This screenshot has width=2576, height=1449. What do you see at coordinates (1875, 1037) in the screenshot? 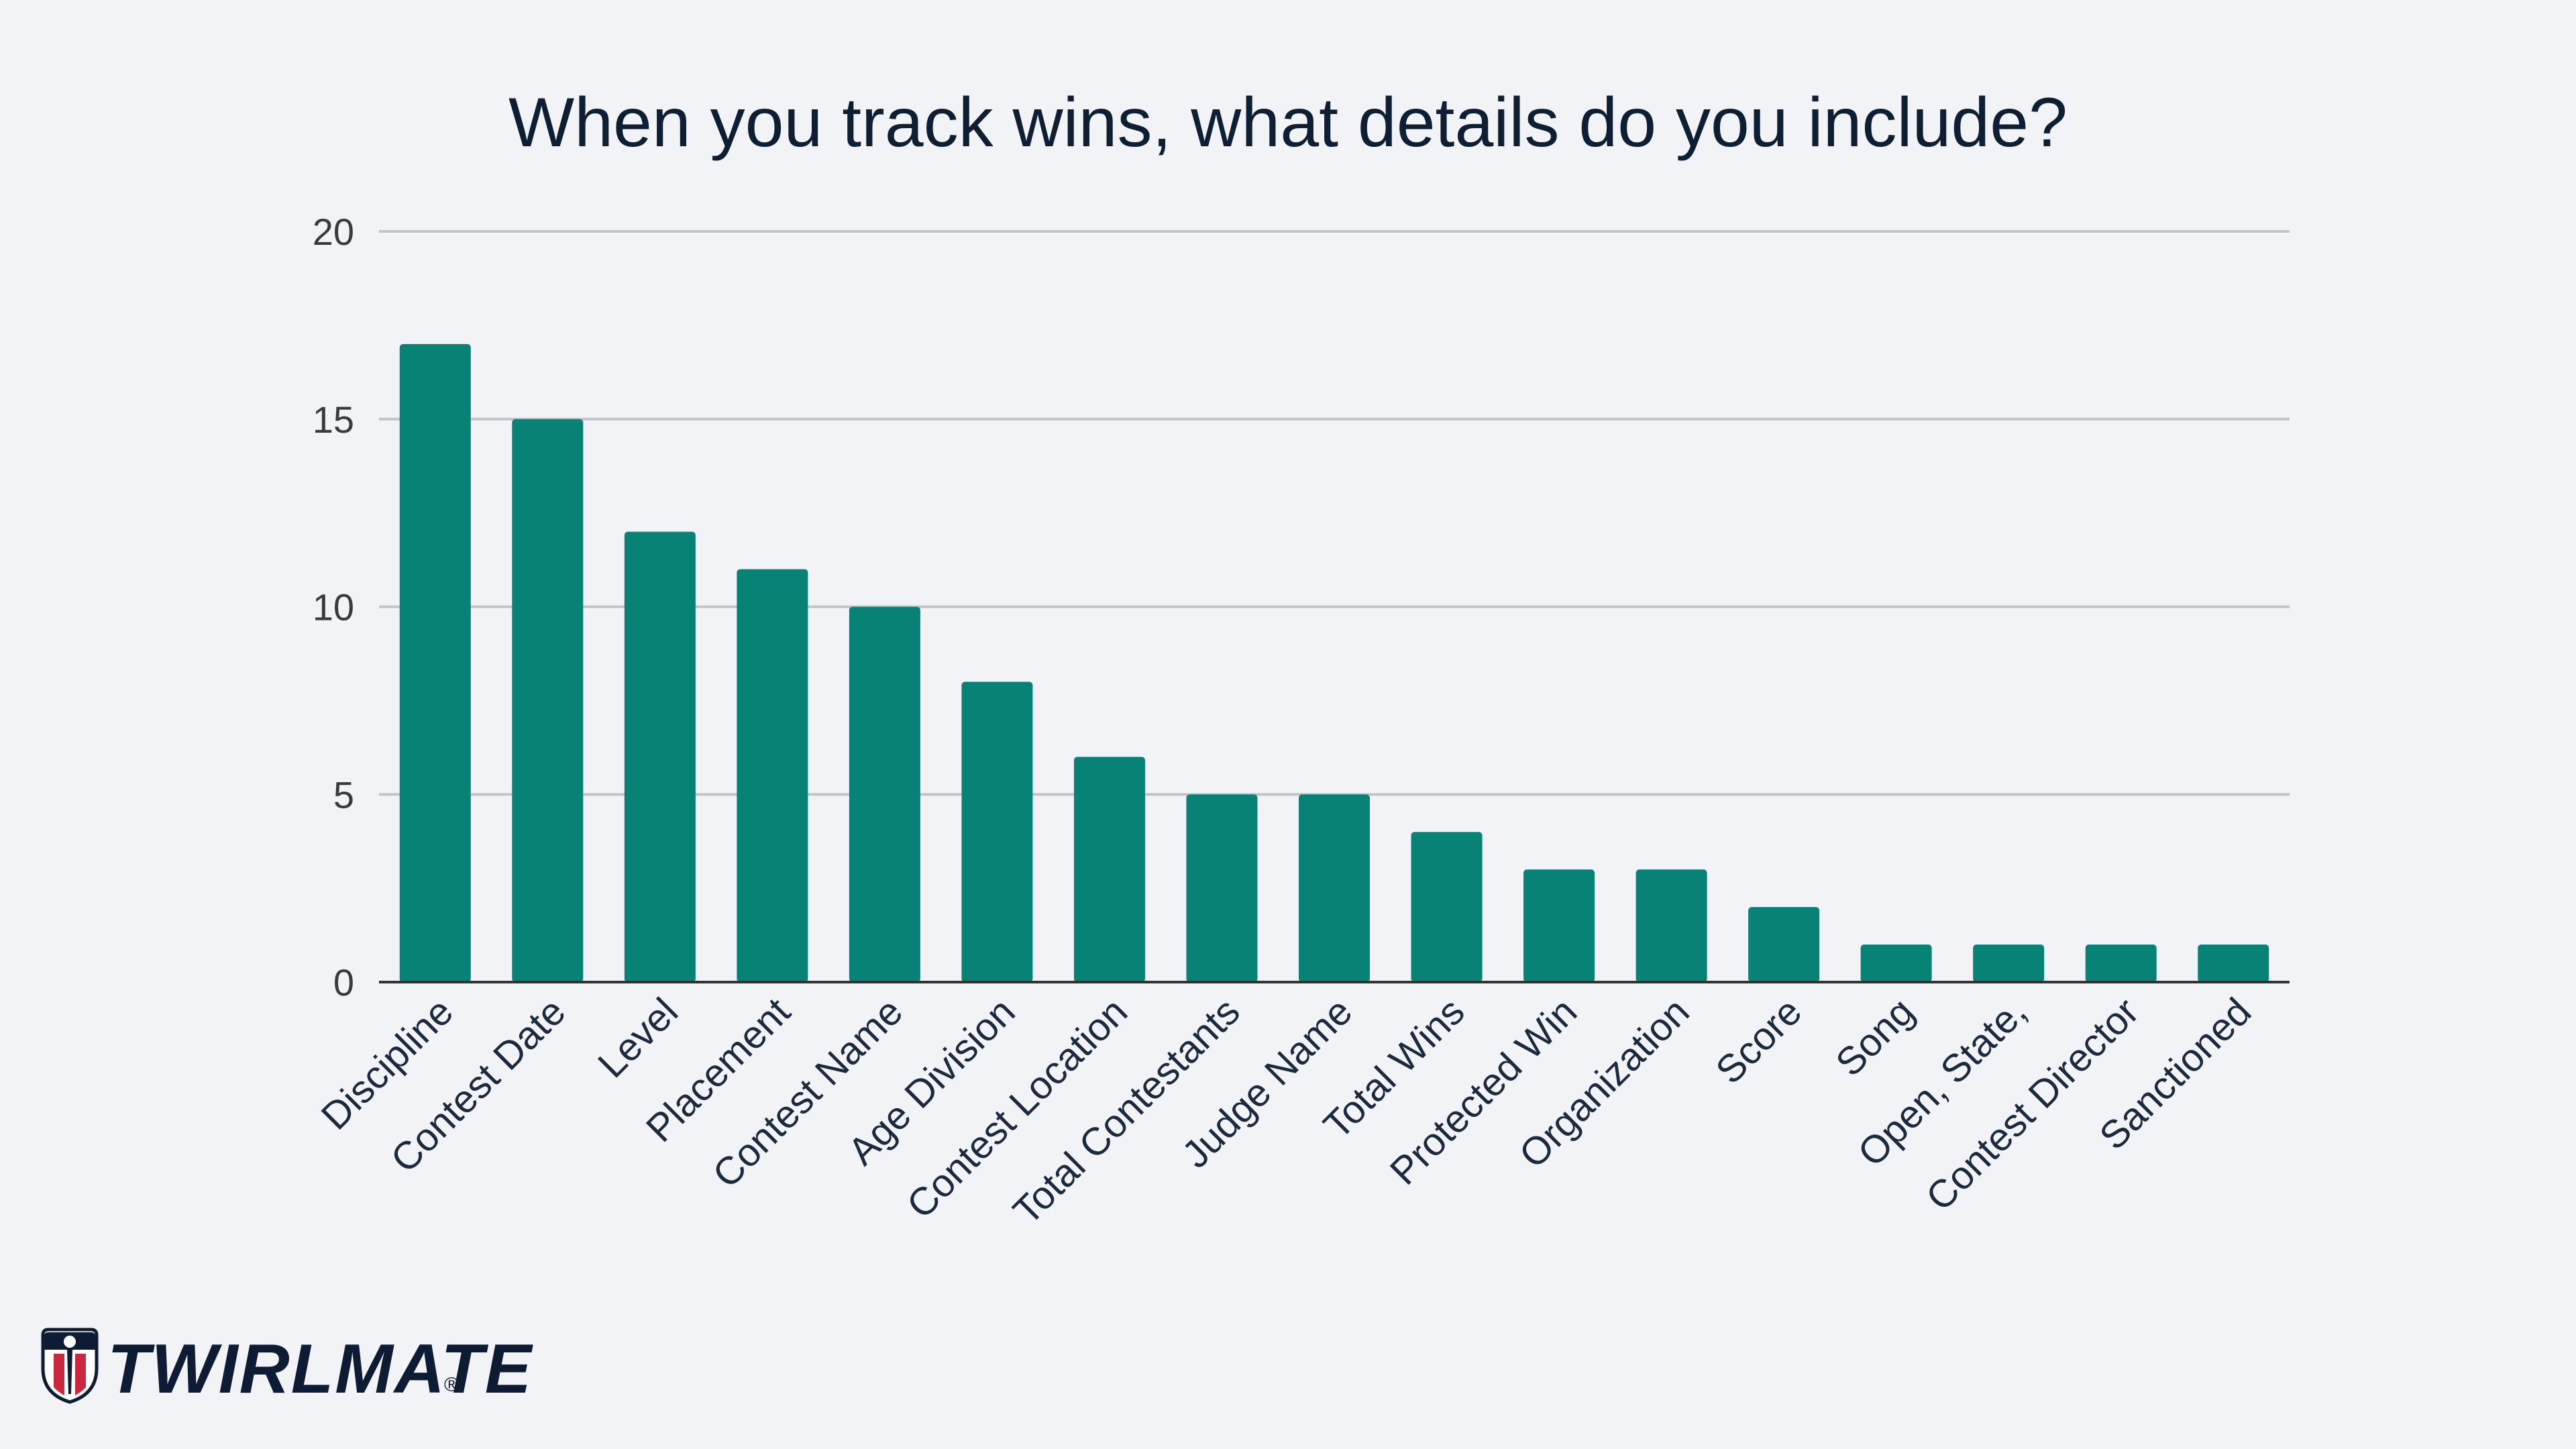
I see `x-tick-label: Song` at bounding box center [1875, 1037].